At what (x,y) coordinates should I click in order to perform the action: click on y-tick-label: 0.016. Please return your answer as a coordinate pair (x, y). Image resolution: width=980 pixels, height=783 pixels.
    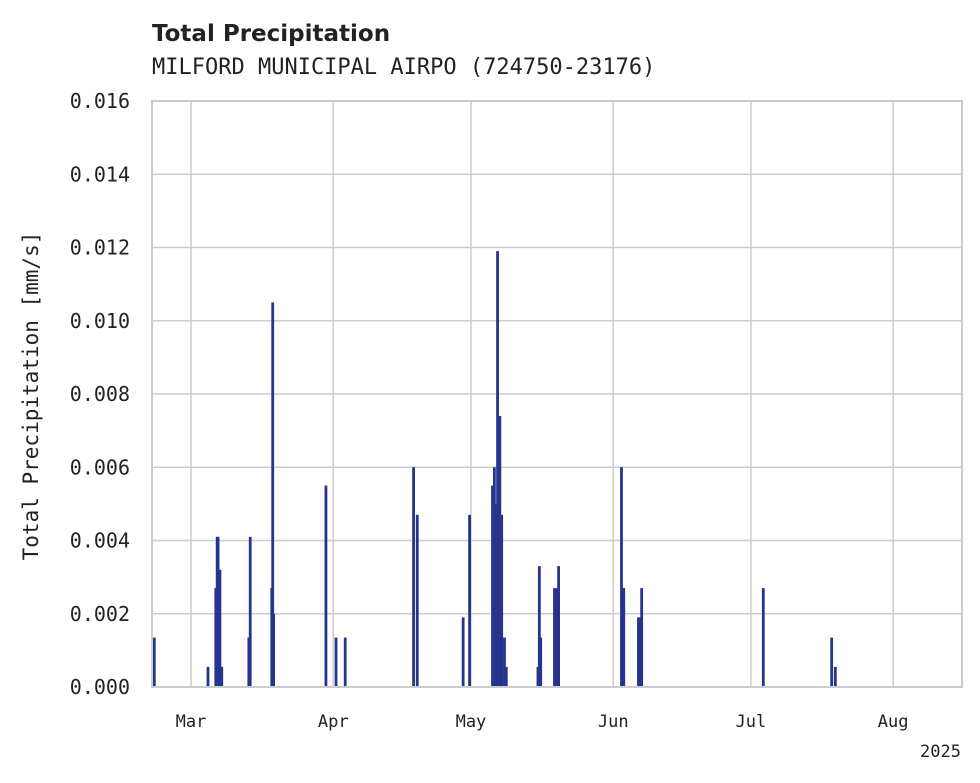
    Looking at the image, I should click on (100, 101).